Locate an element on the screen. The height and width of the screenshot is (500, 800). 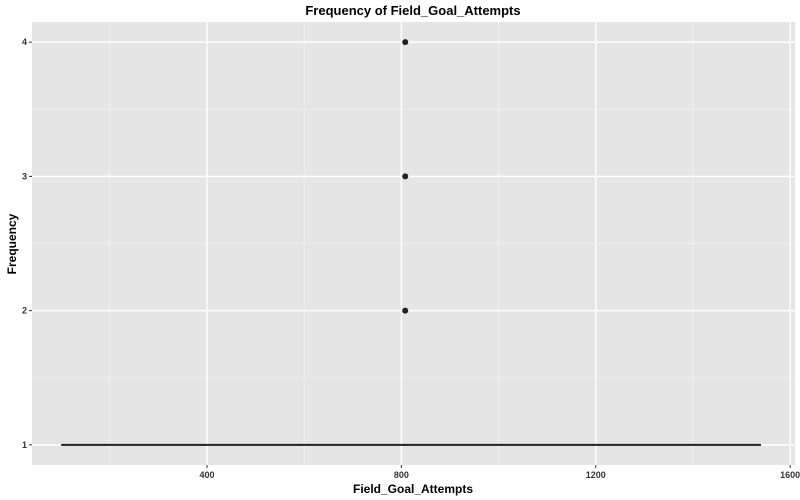
y-axis-title: Frequency is located at coordinates (12, 243).